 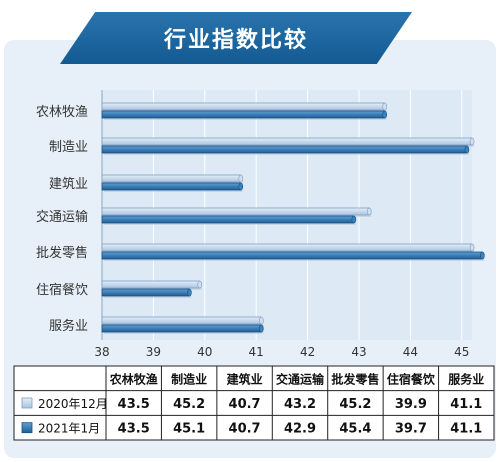 I want to click on table-value-cell: 39.9, so click(x=411, y=404).